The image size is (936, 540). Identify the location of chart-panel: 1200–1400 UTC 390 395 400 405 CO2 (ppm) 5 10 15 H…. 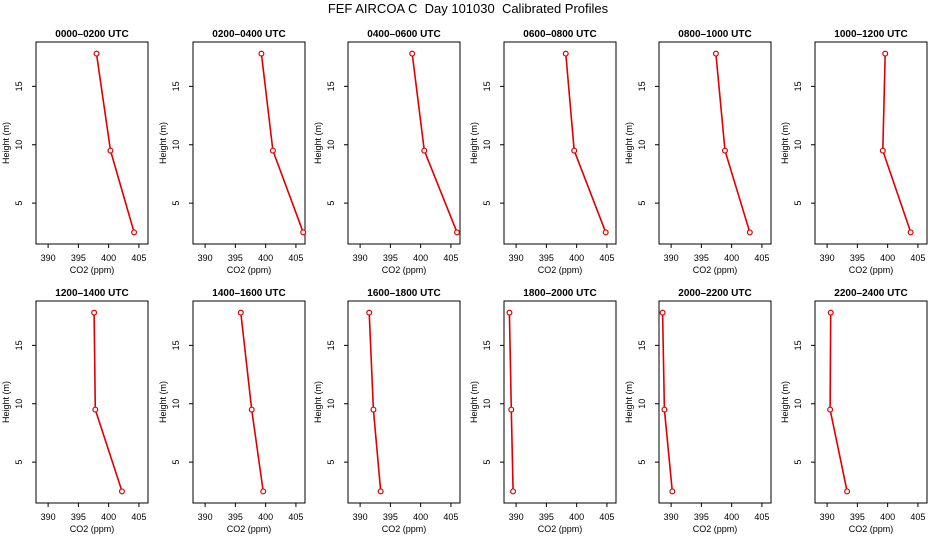
(75, 411).